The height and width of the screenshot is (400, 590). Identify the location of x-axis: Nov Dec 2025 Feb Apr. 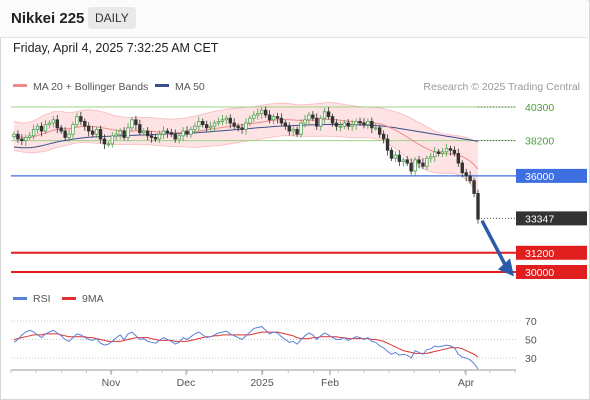
(263, 379).